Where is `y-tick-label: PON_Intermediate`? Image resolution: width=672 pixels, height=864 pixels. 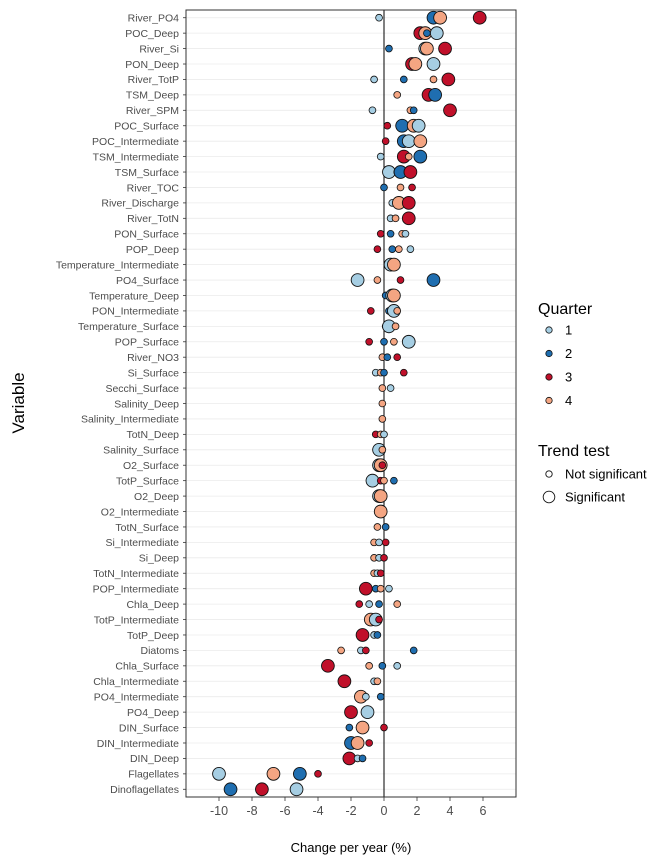
y-tick-label: PON_Intermediate is located at coordinates (135, 312).